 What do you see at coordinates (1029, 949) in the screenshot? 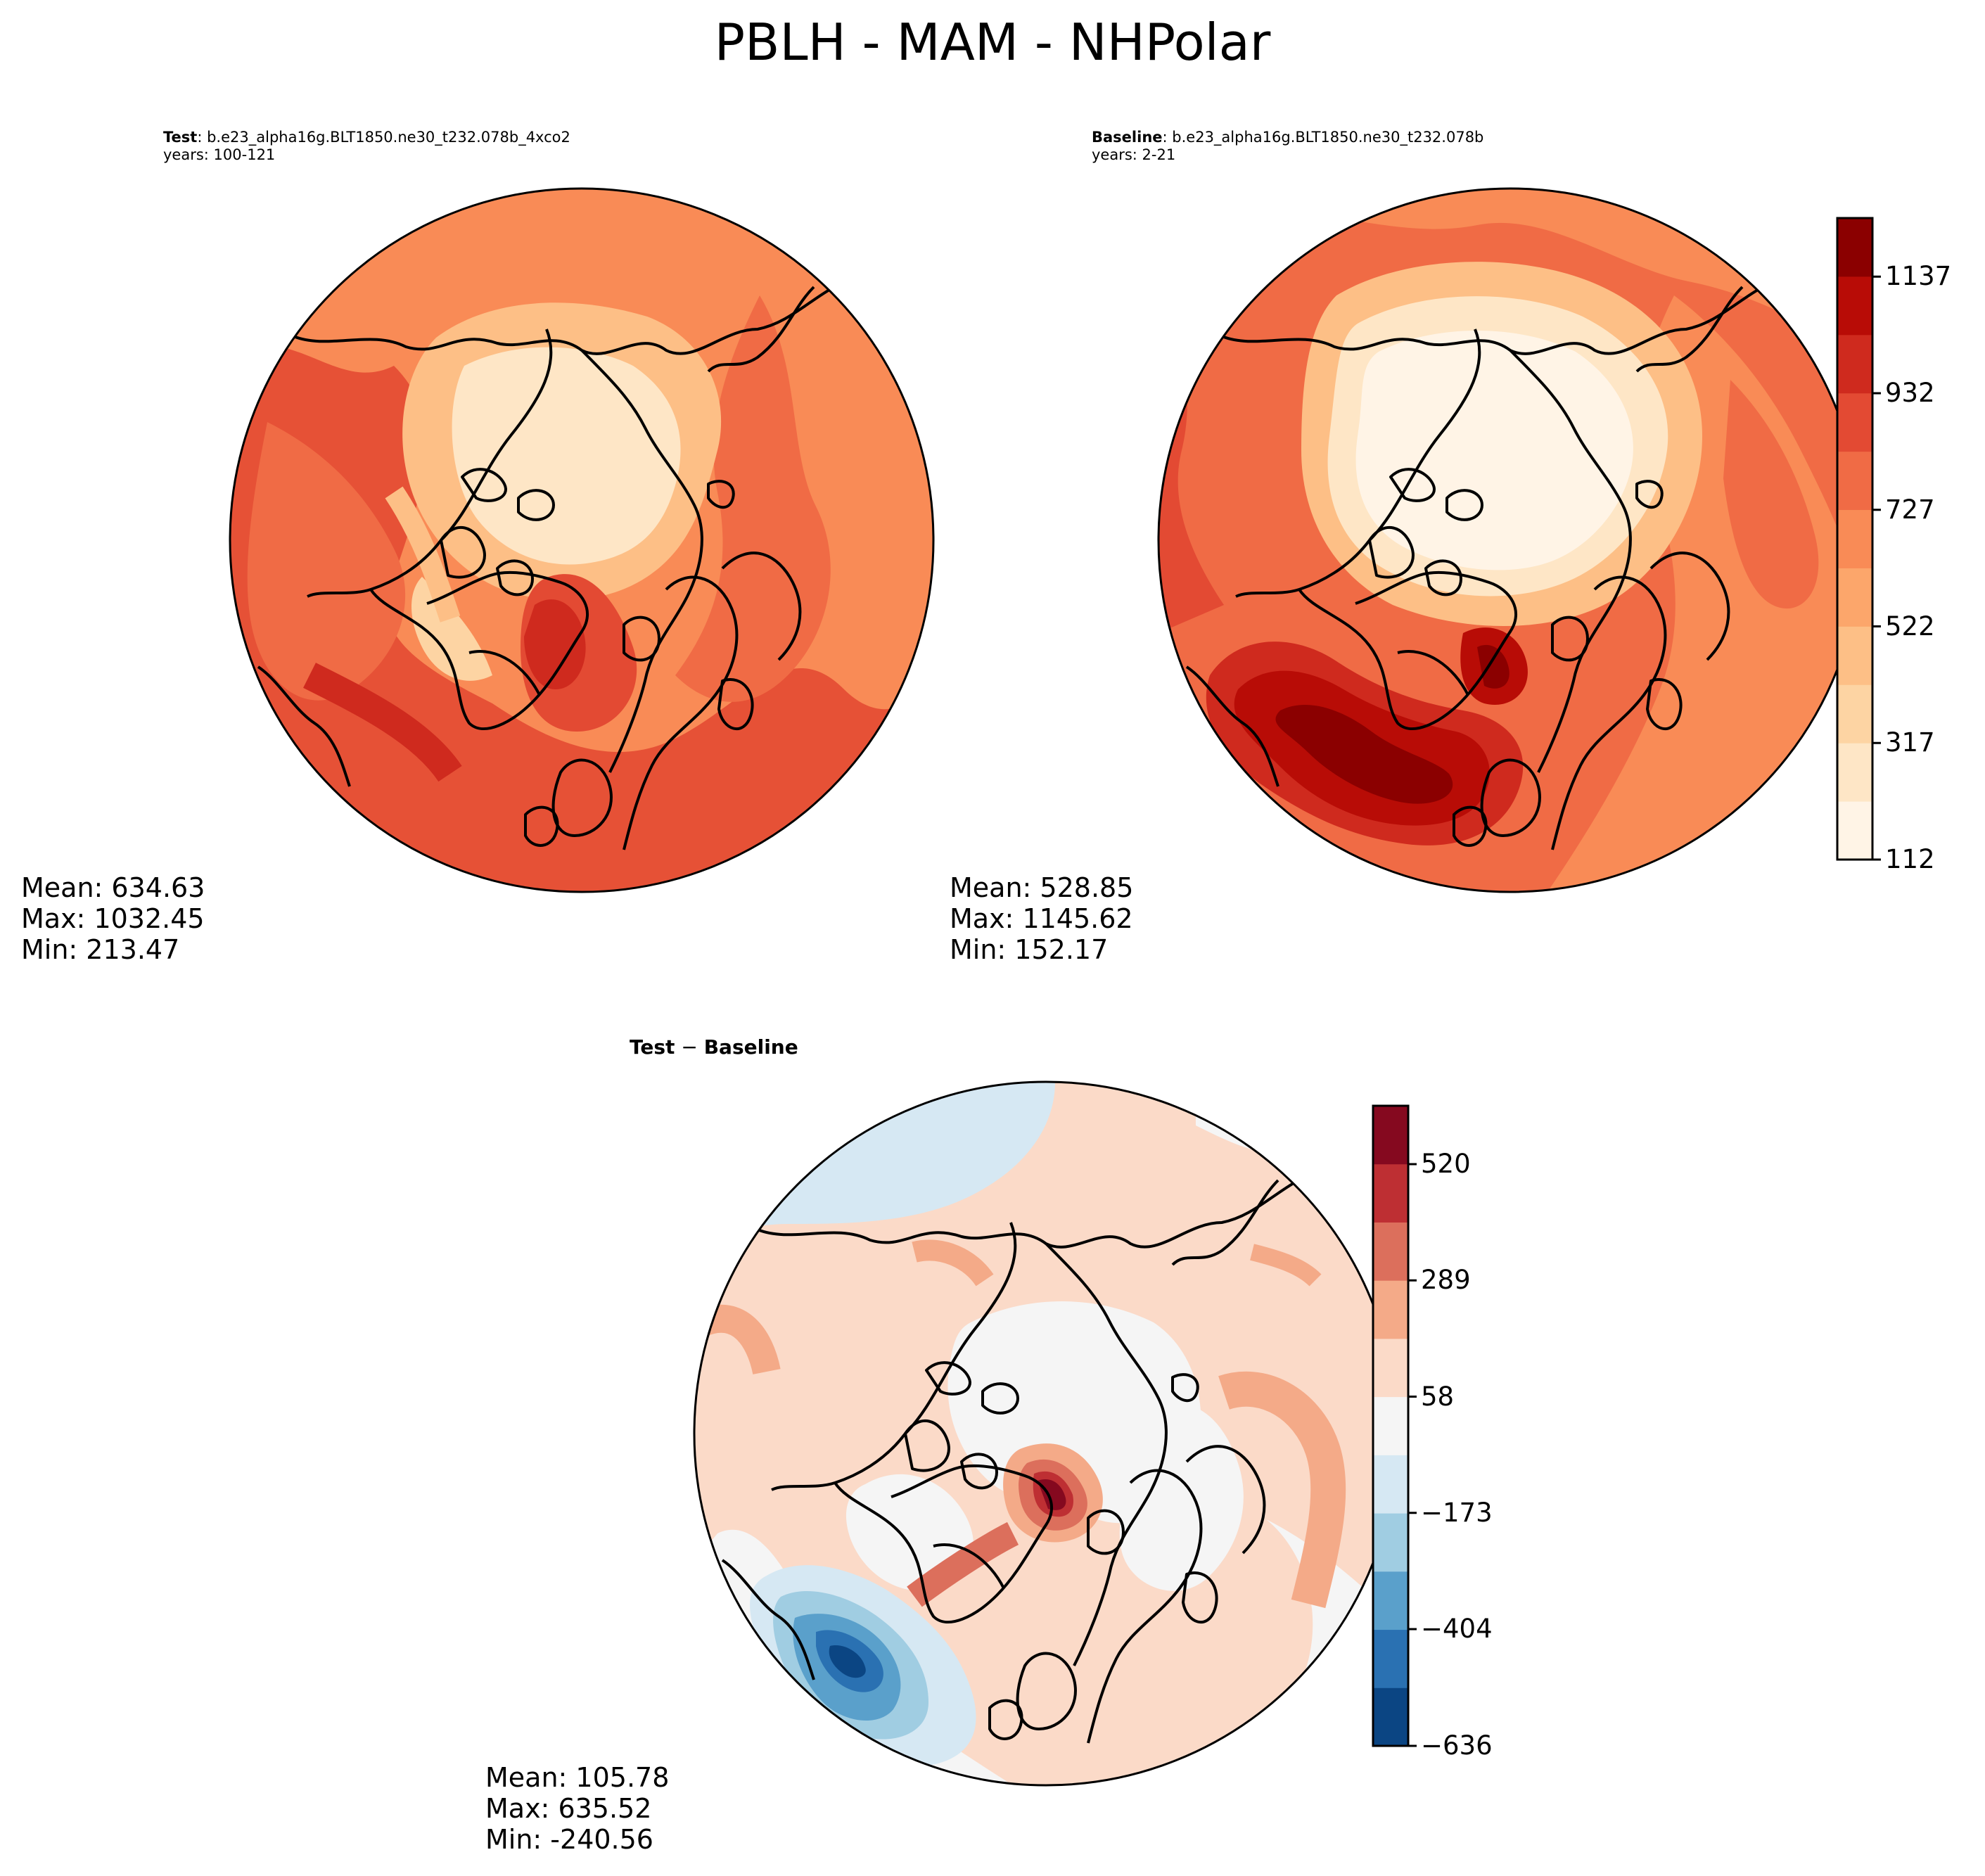
I see `baseline-min: Min: 152.17` at bounding box center [1029, 949].